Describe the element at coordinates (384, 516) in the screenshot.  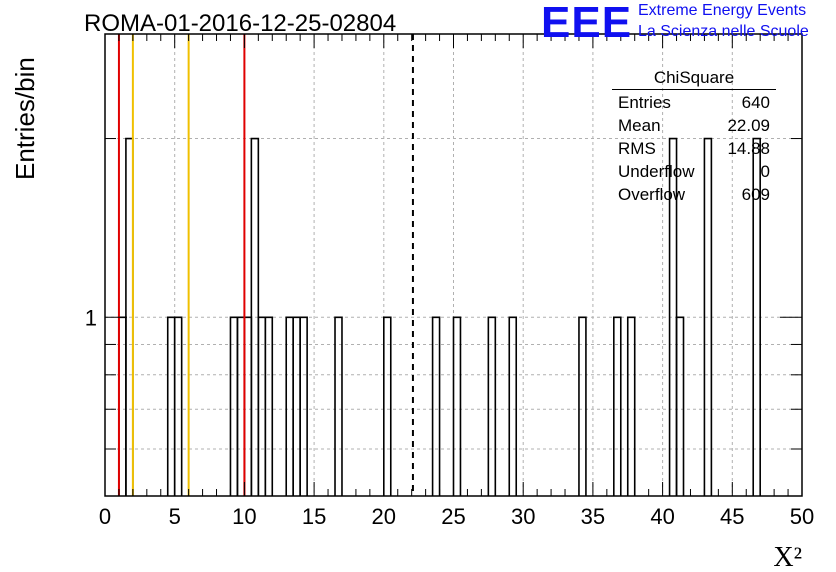
I see `x-tick-label: 20` at that location.